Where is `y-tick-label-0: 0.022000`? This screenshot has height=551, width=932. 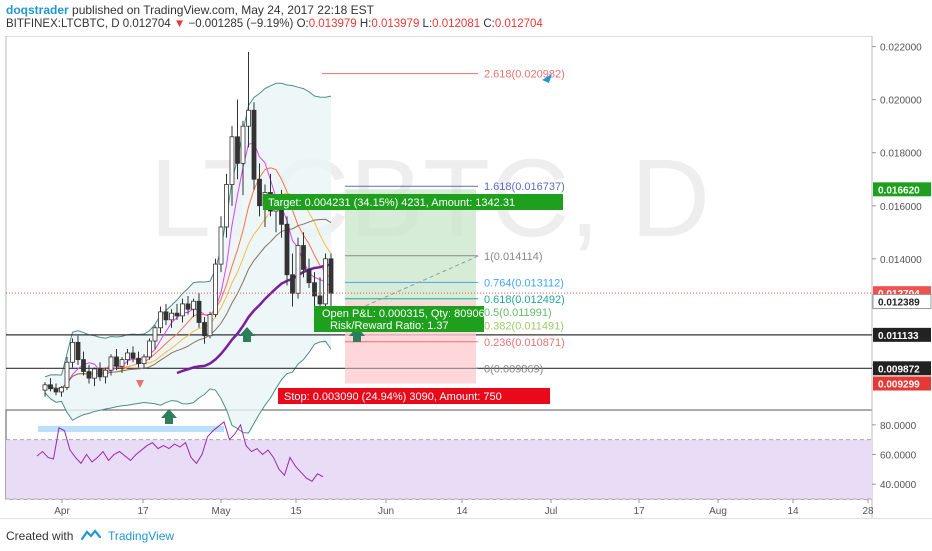 y-tick-label-0: 0.022000 is located at coordinates (901, 48).